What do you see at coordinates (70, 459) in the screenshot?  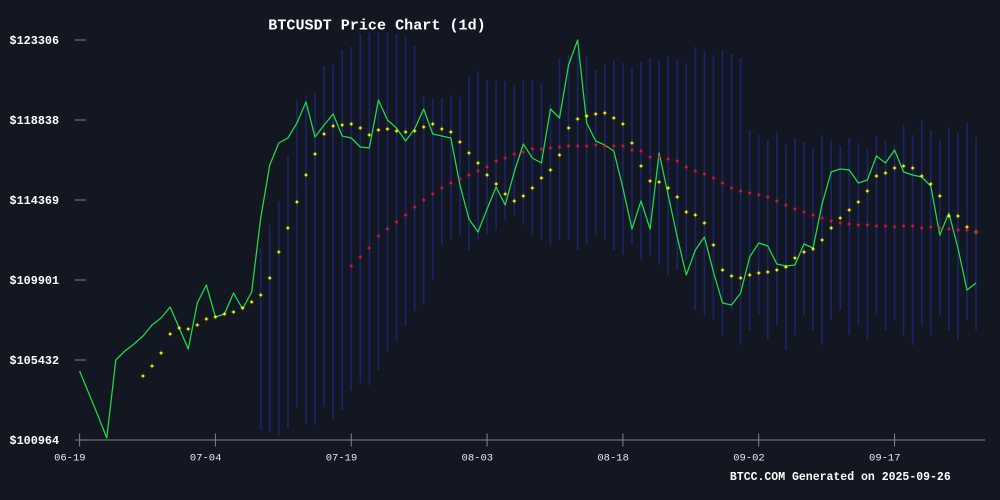 I see `svg-text: 06-19` at bounding box center [70, 459].